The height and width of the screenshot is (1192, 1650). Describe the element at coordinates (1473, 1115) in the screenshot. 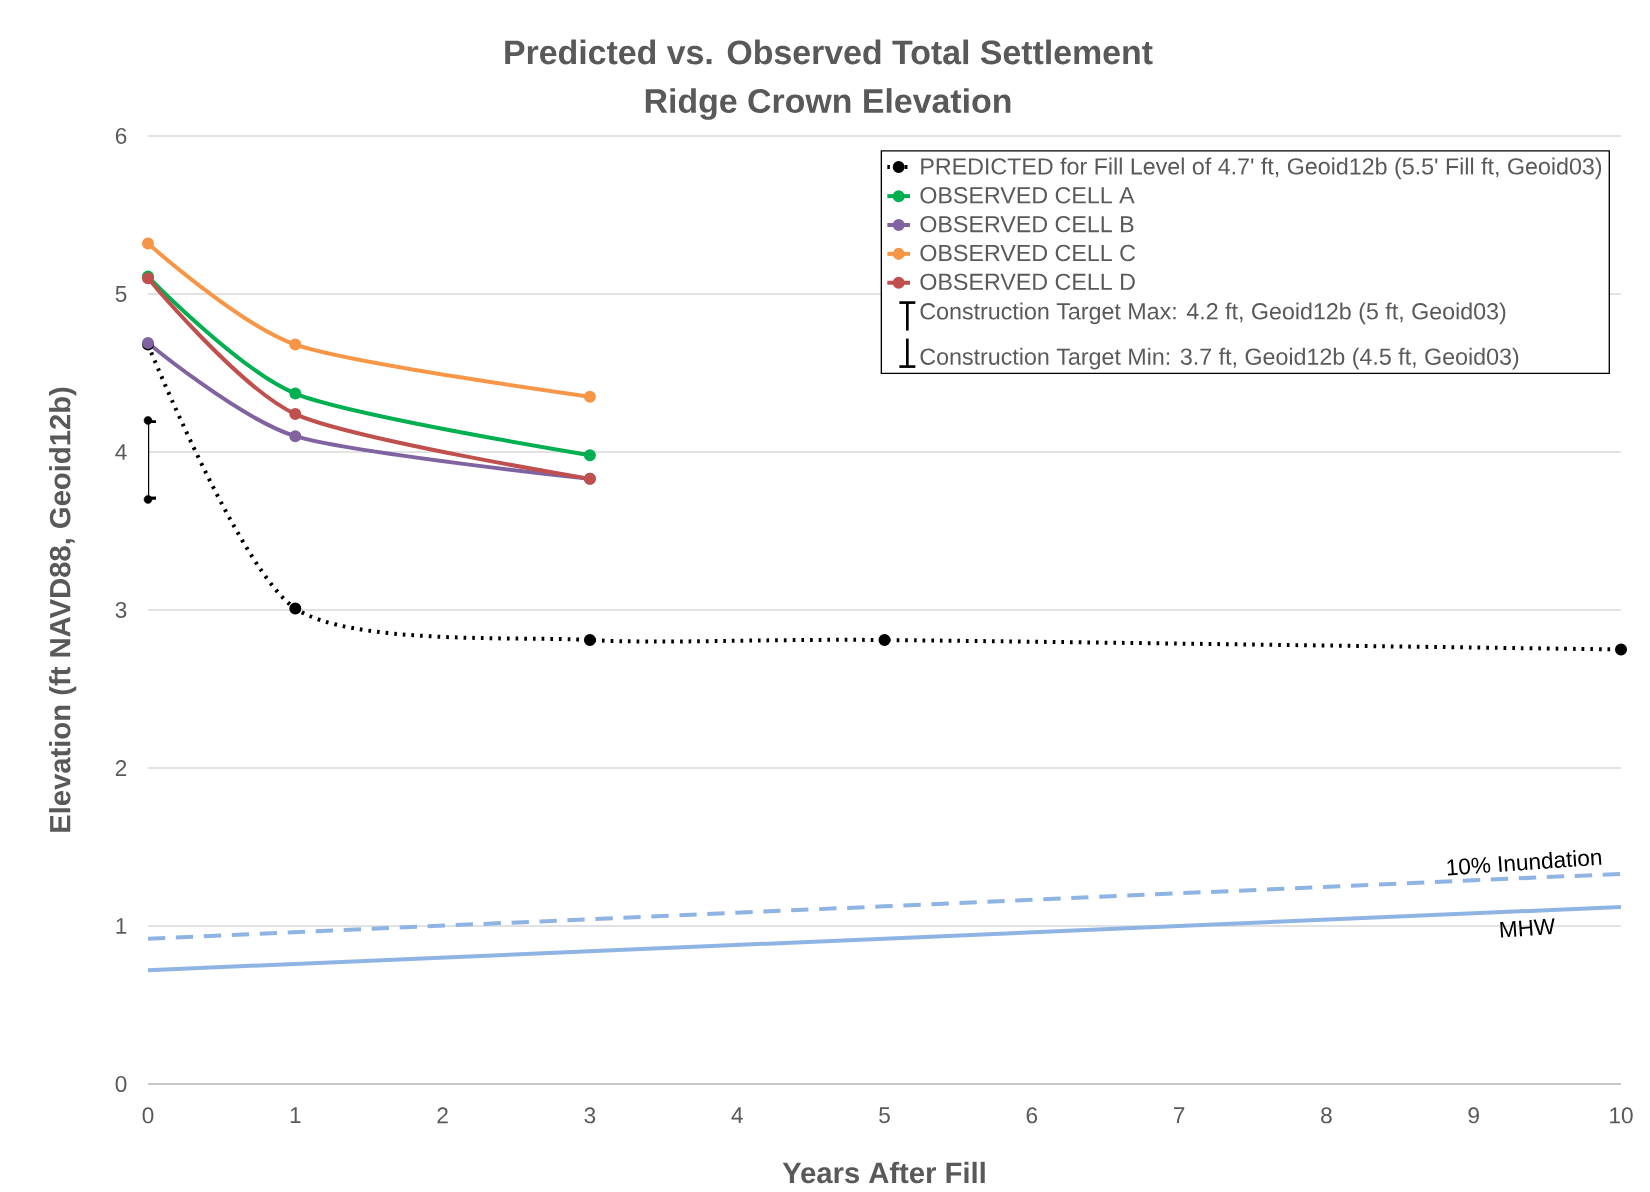

I see `x-tick-label: 9` at that location.